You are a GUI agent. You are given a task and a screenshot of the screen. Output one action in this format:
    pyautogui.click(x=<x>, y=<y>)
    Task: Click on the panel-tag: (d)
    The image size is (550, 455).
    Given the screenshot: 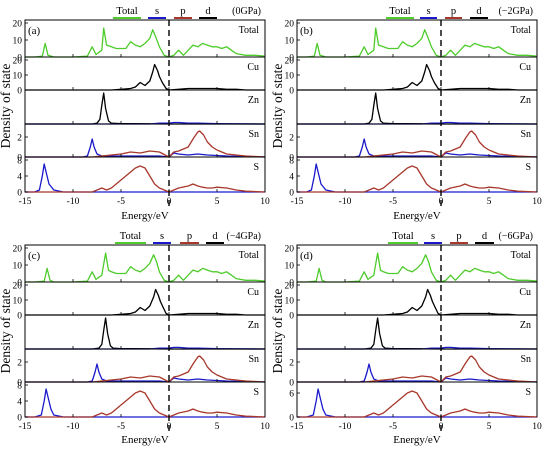 What is the action you would take?
    pyautogui.click(x=306, y=256)
    